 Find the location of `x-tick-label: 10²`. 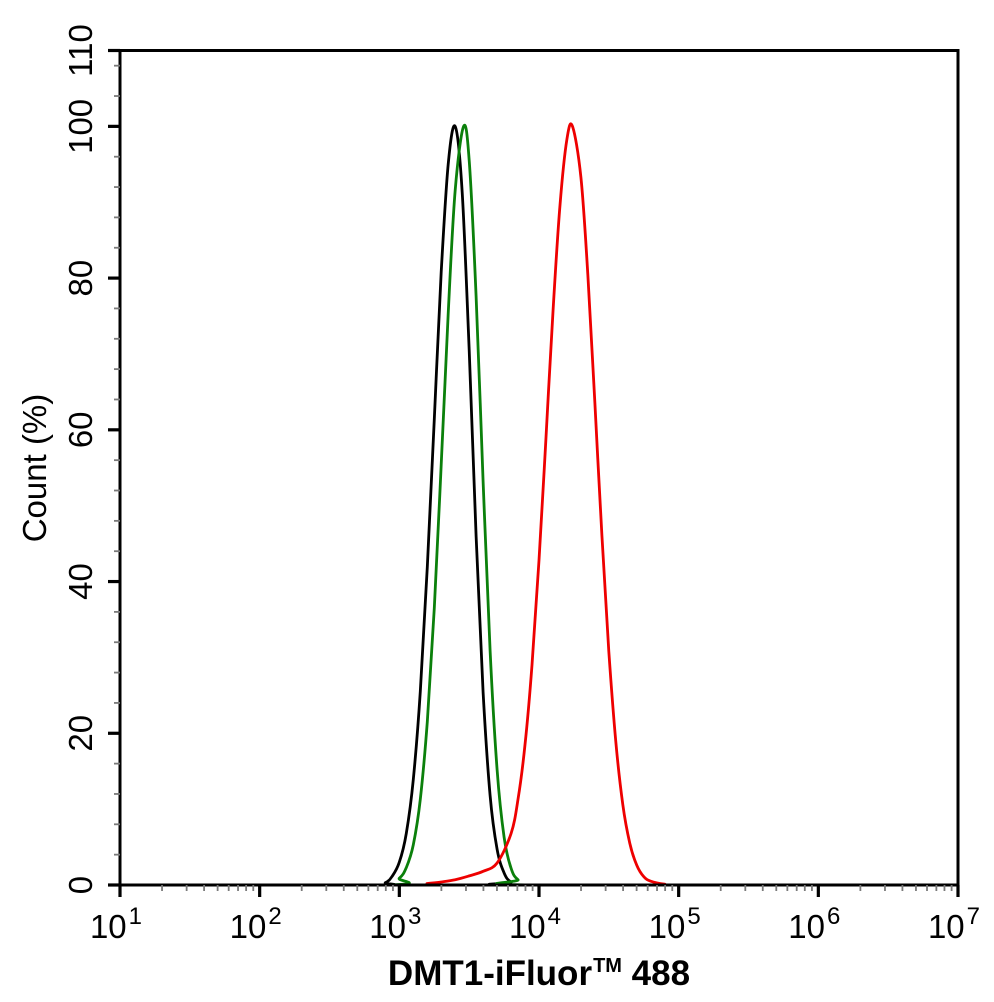

x-tick-label: 10² is located at coordinates (256, 924).